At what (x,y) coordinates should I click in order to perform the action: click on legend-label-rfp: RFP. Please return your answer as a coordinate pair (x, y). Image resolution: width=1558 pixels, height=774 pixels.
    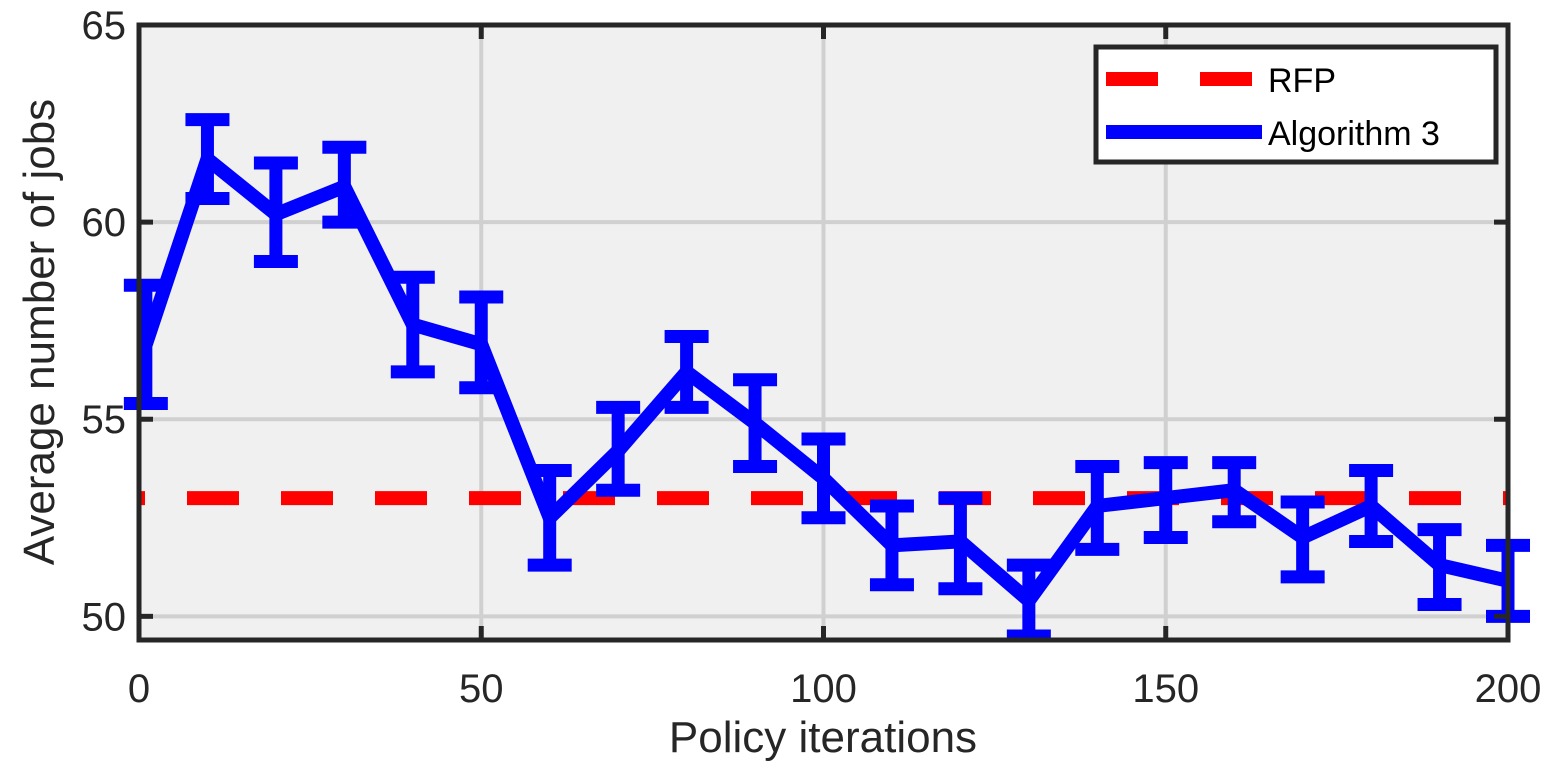
    Looking at the image, I should click on (1302, 81).